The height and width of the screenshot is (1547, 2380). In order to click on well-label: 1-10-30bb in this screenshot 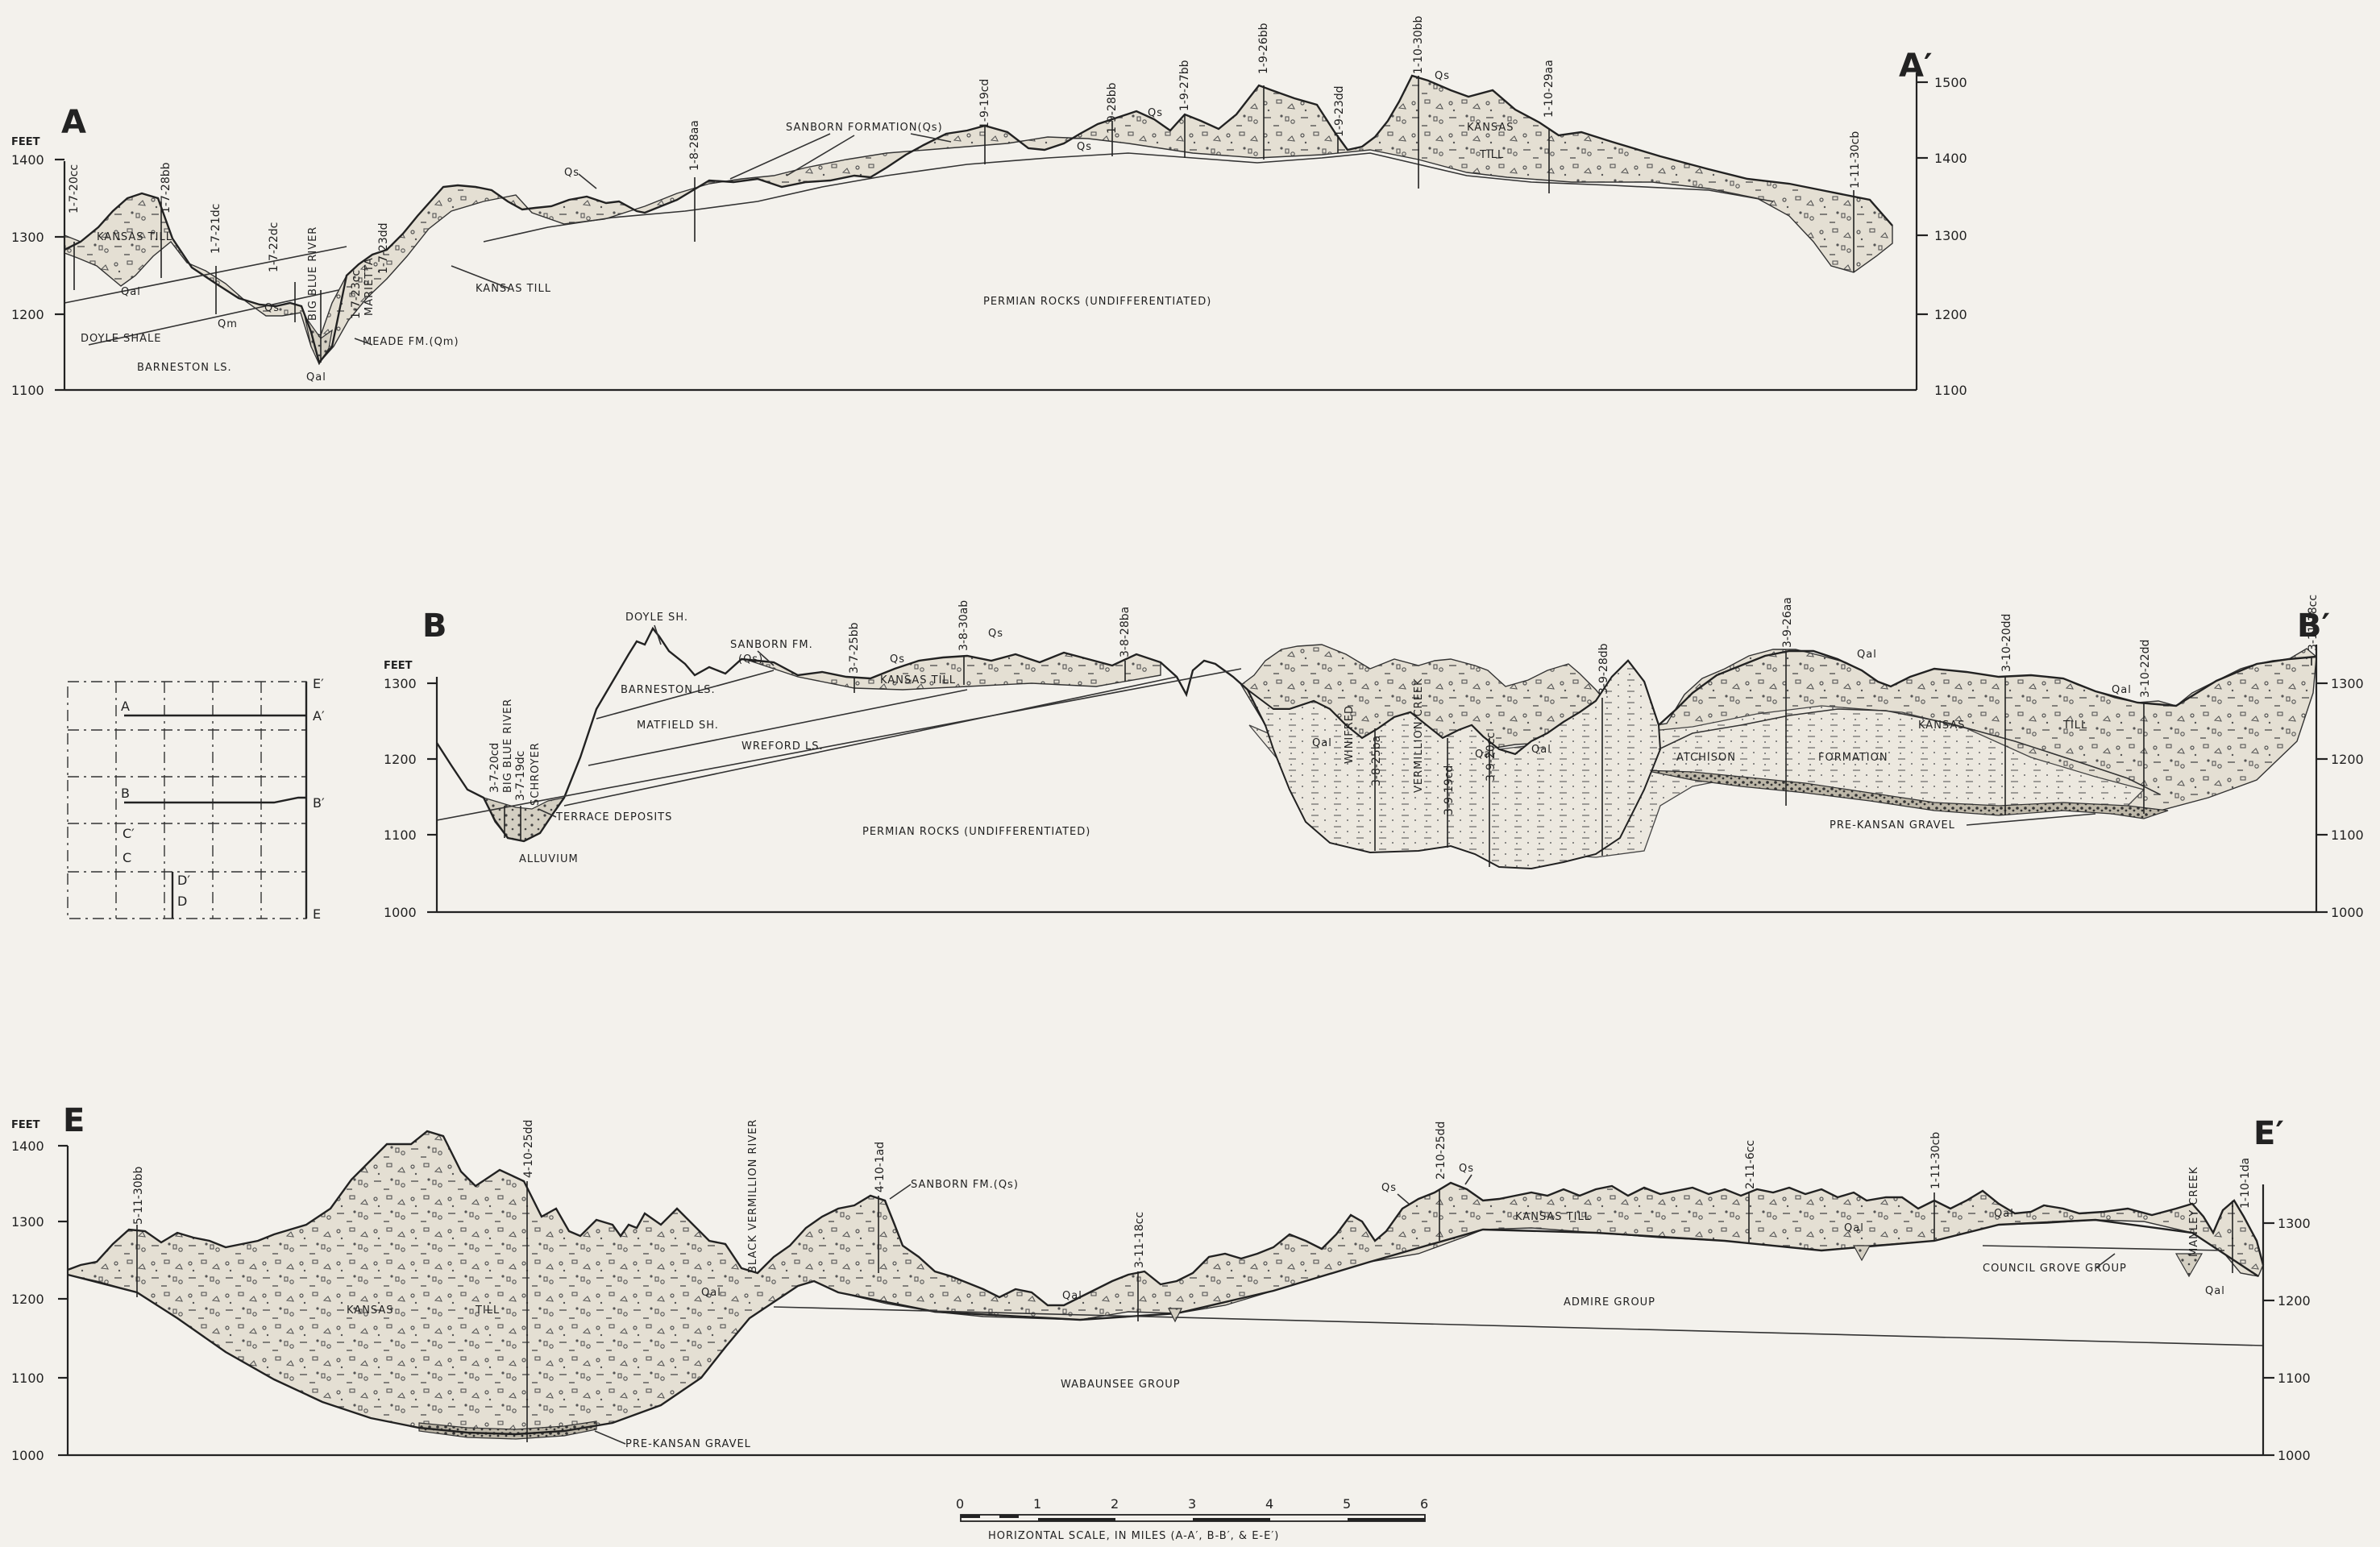, I will do `click(1419, 45)`.